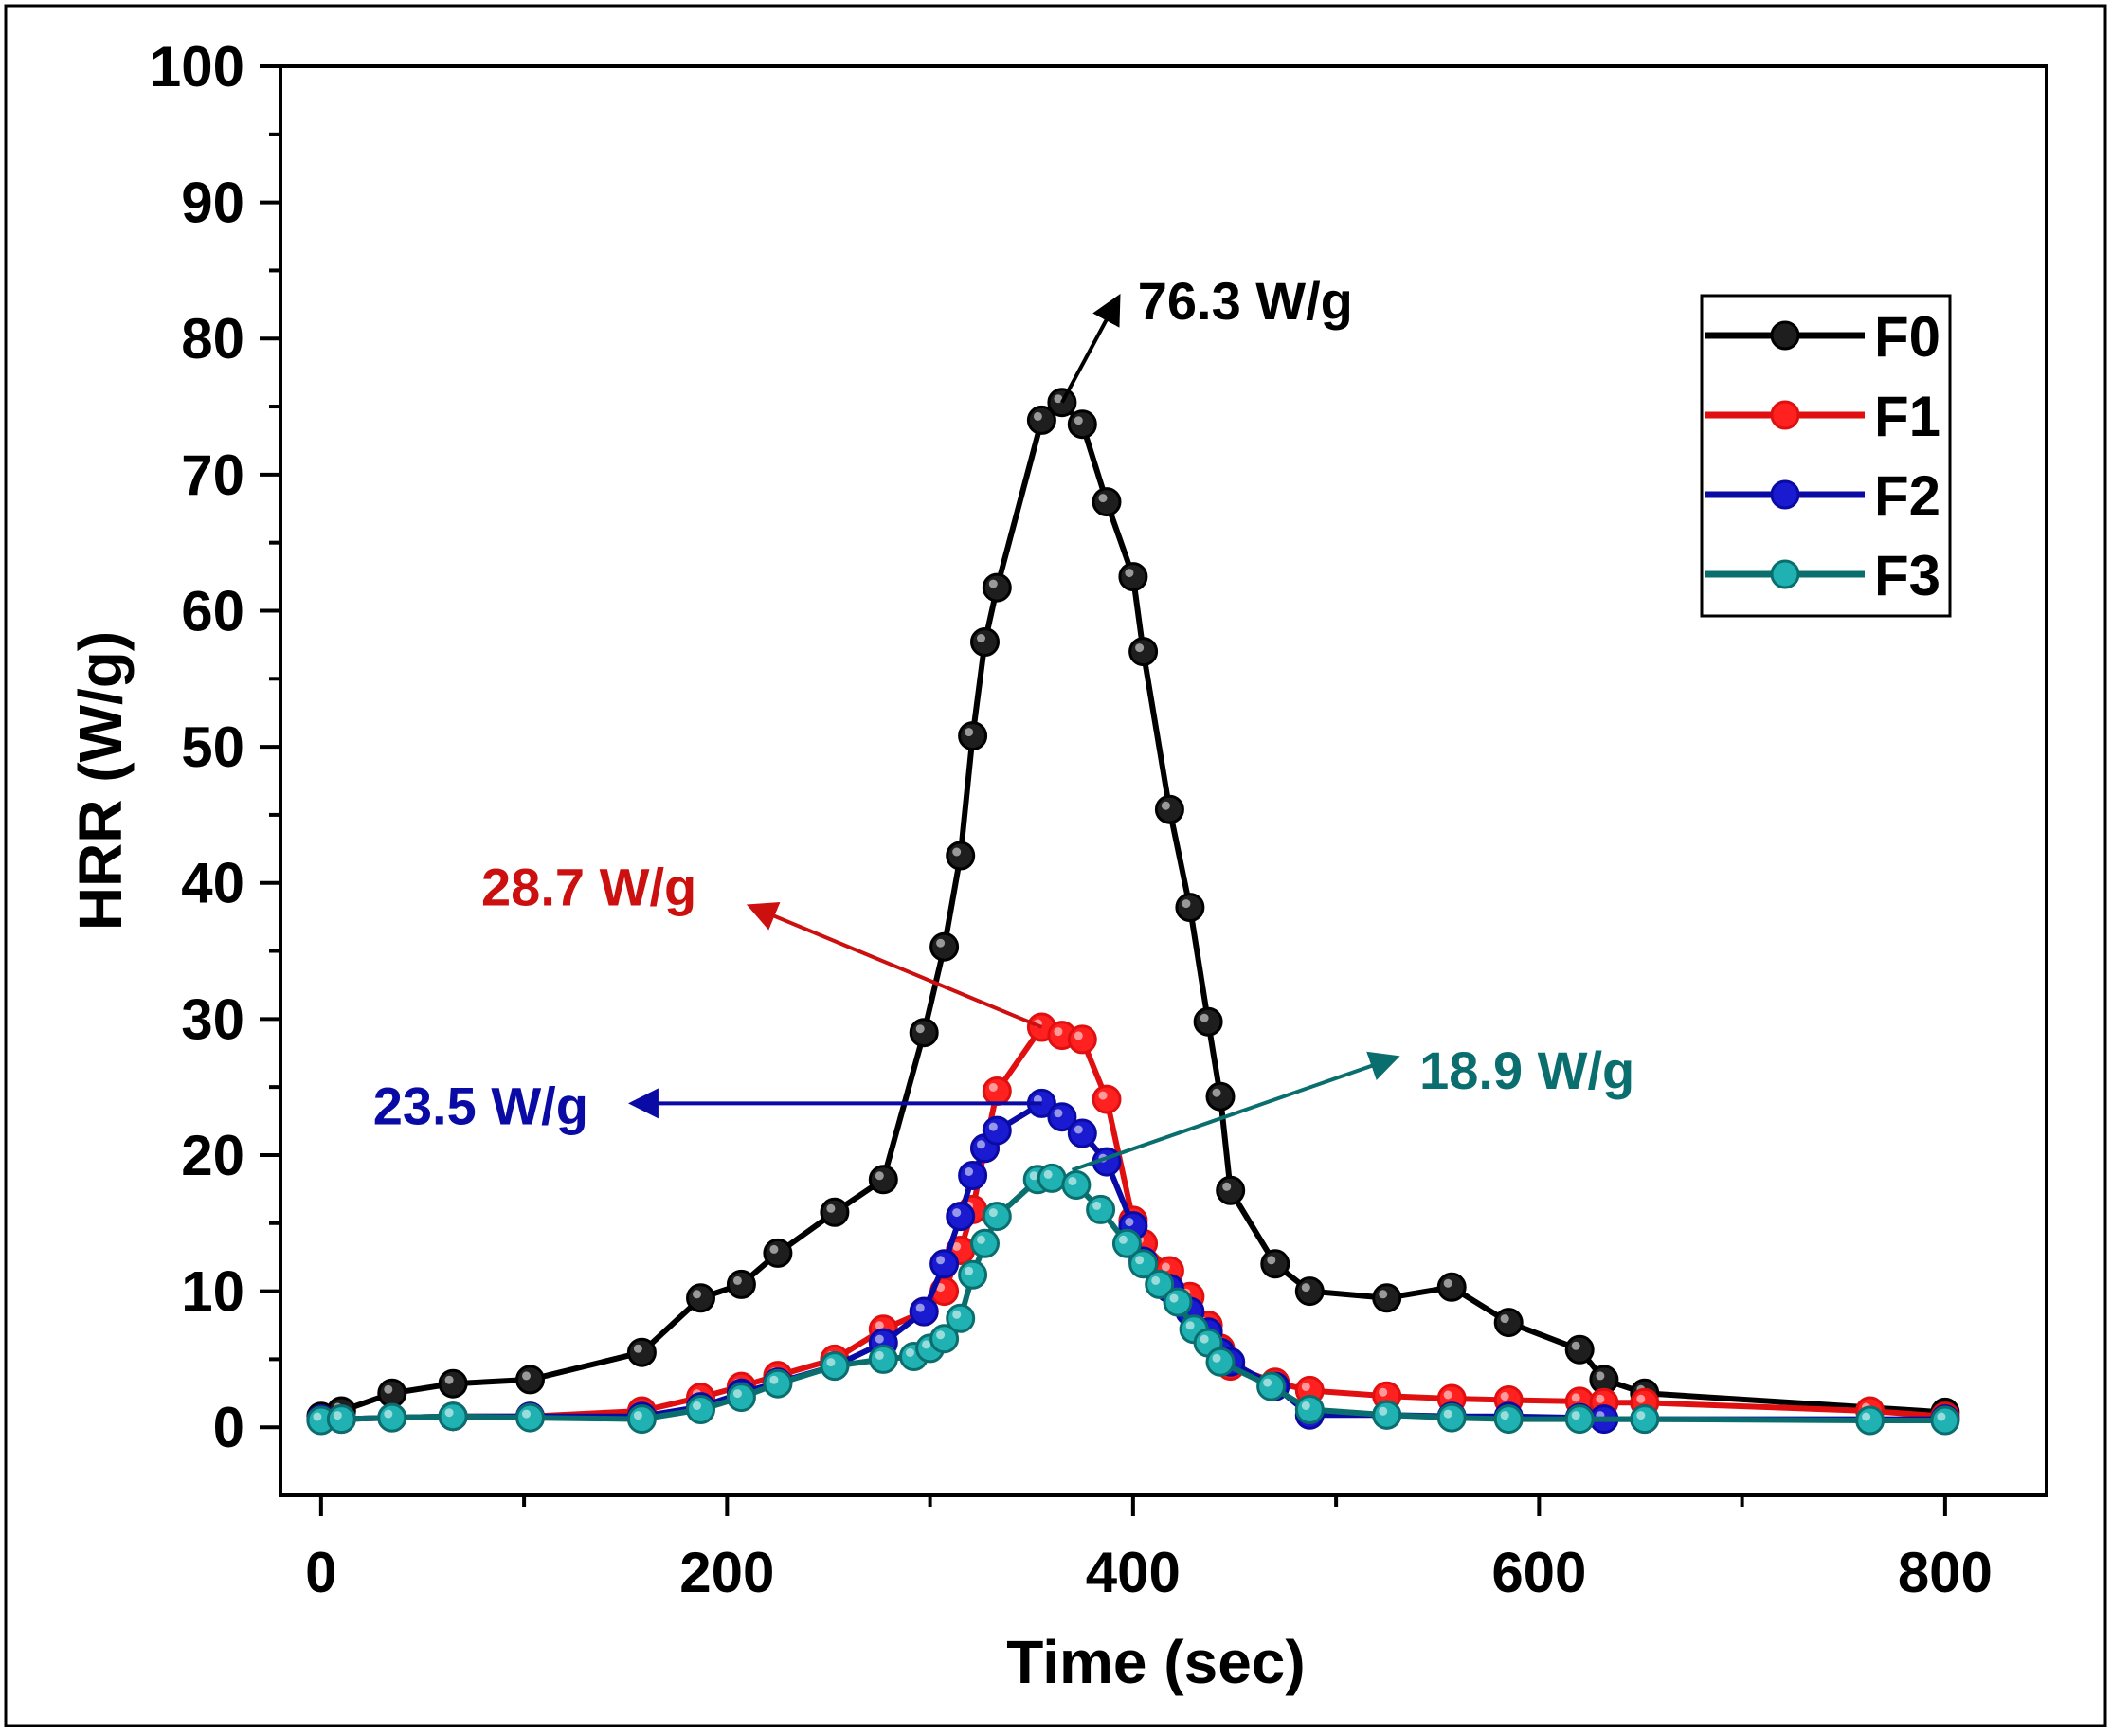  I want to click on legend-box, so click(1826, 456).